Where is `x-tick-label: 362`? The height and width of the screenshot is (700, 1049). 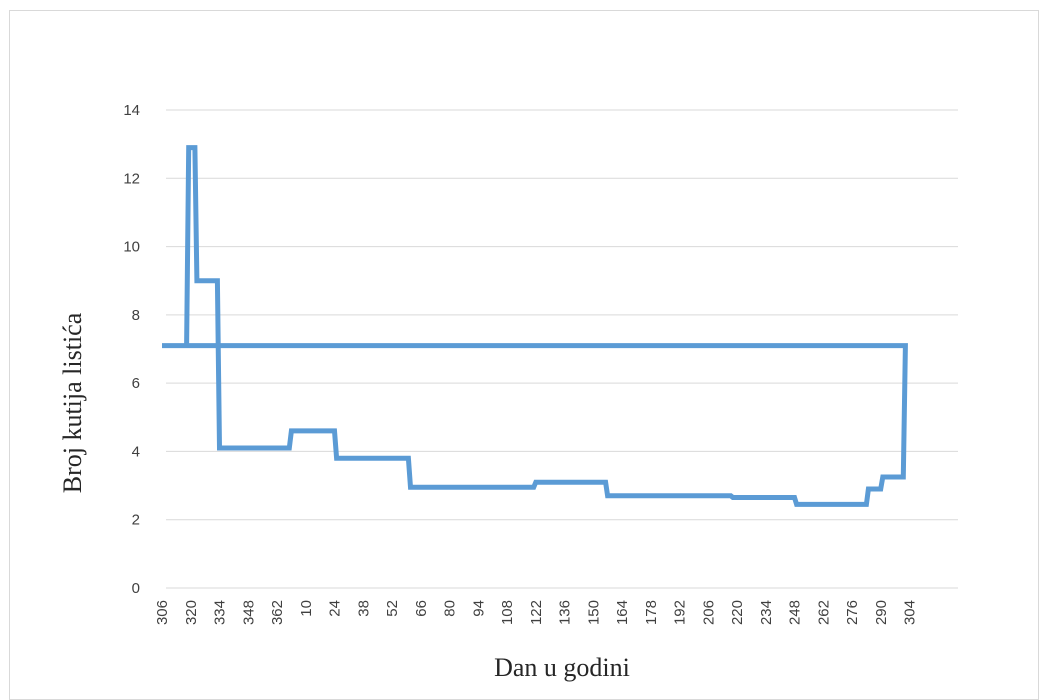 x-tick-label: 362 is located at coordinates (277, 612).